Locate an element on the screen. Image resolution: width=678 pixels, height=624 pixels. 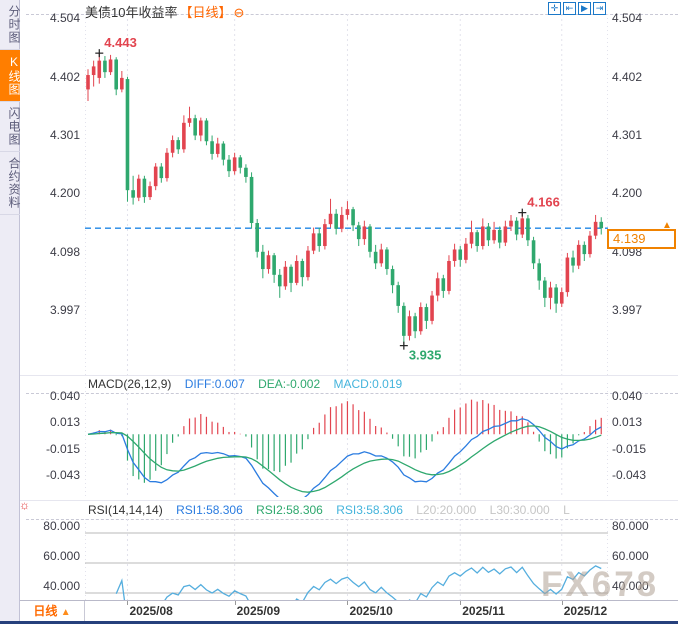
rsi-l20-value: L20:20.000 is located at coordinates (446, 510).